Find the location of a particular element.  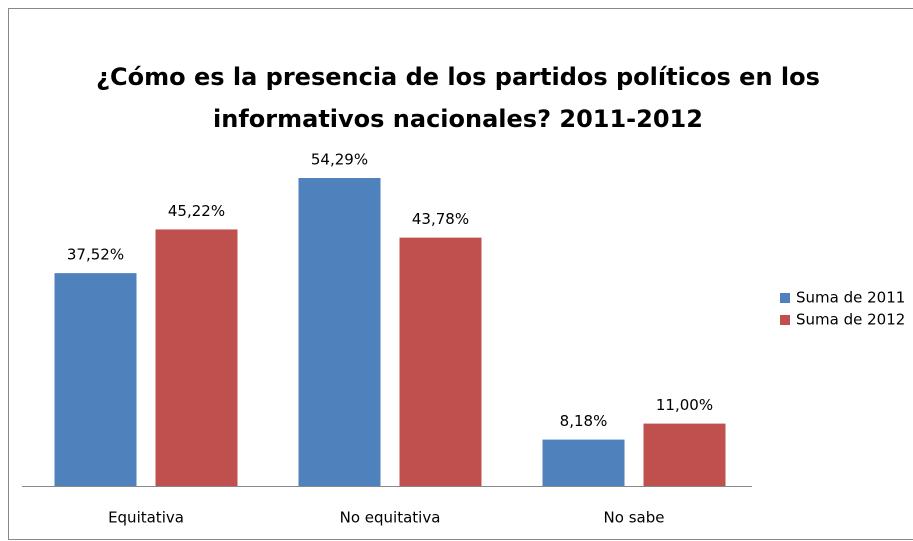

data-label: 37,52% is located at coordinates (95, 255).